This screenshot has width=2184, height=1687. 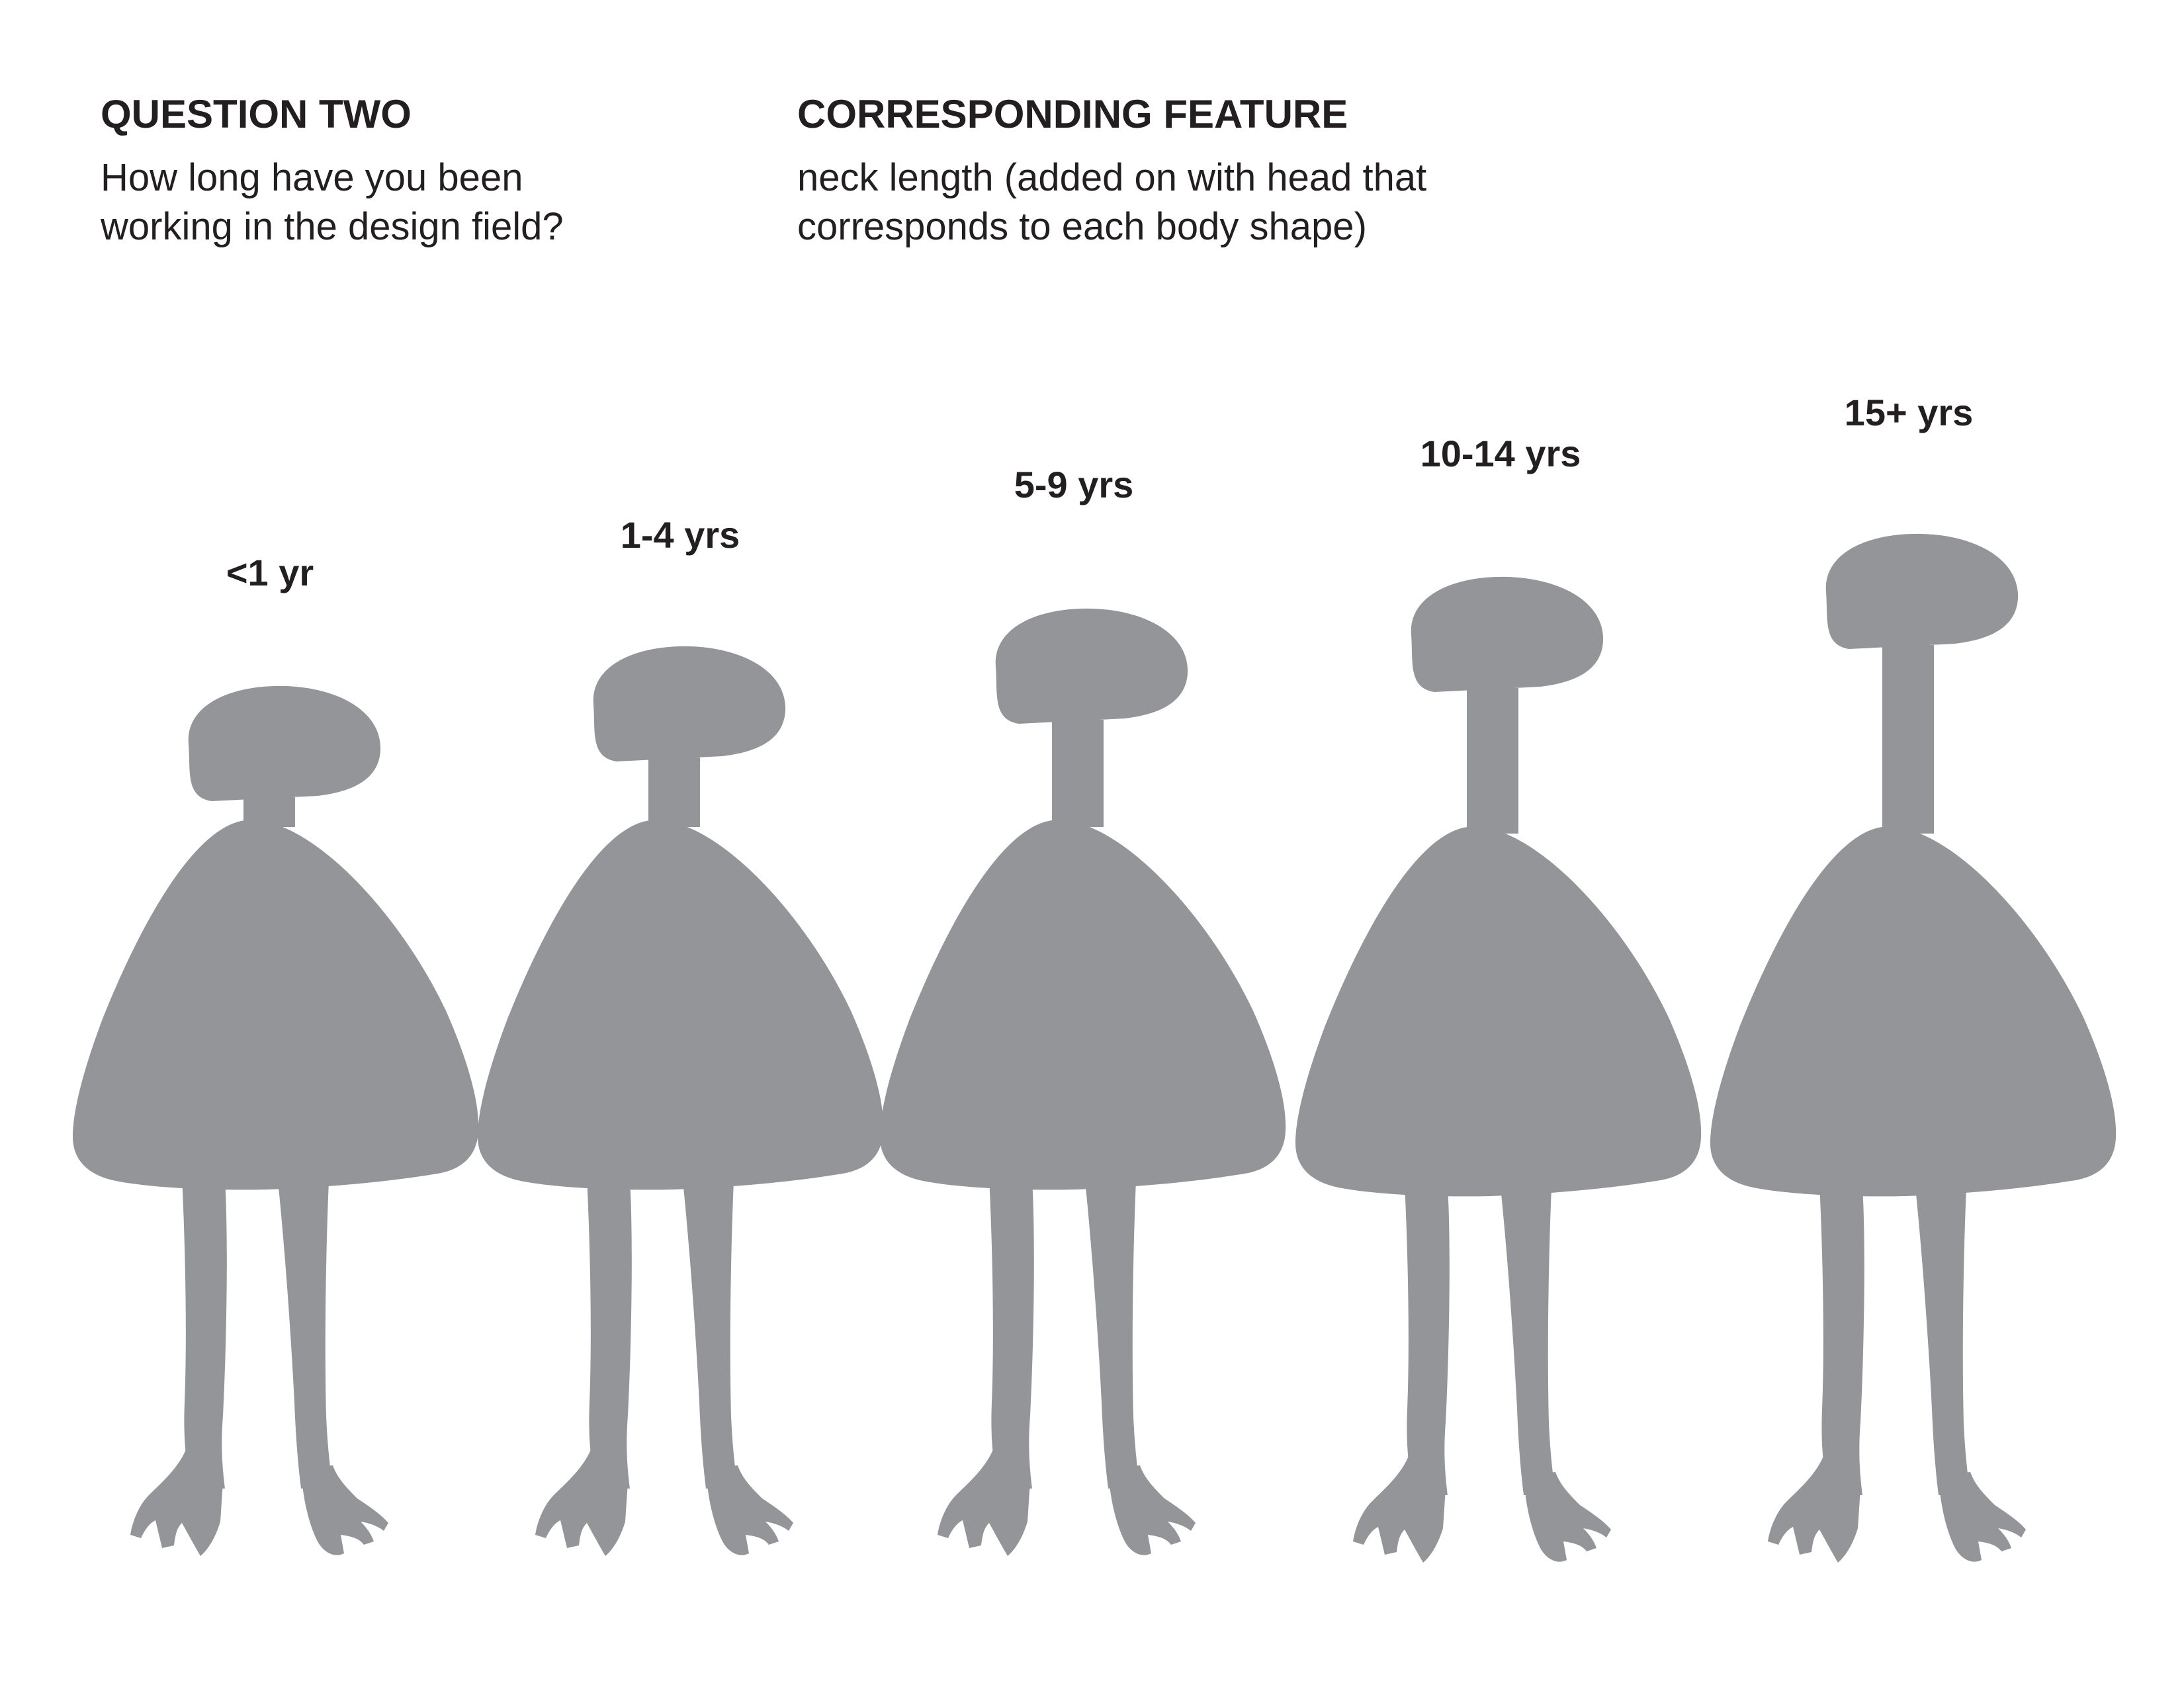 What do you see at coordinates (1914, 1048) in the screenshot?
I see `figure-15-plus-yrs` at bounding box center [1914, 1048].